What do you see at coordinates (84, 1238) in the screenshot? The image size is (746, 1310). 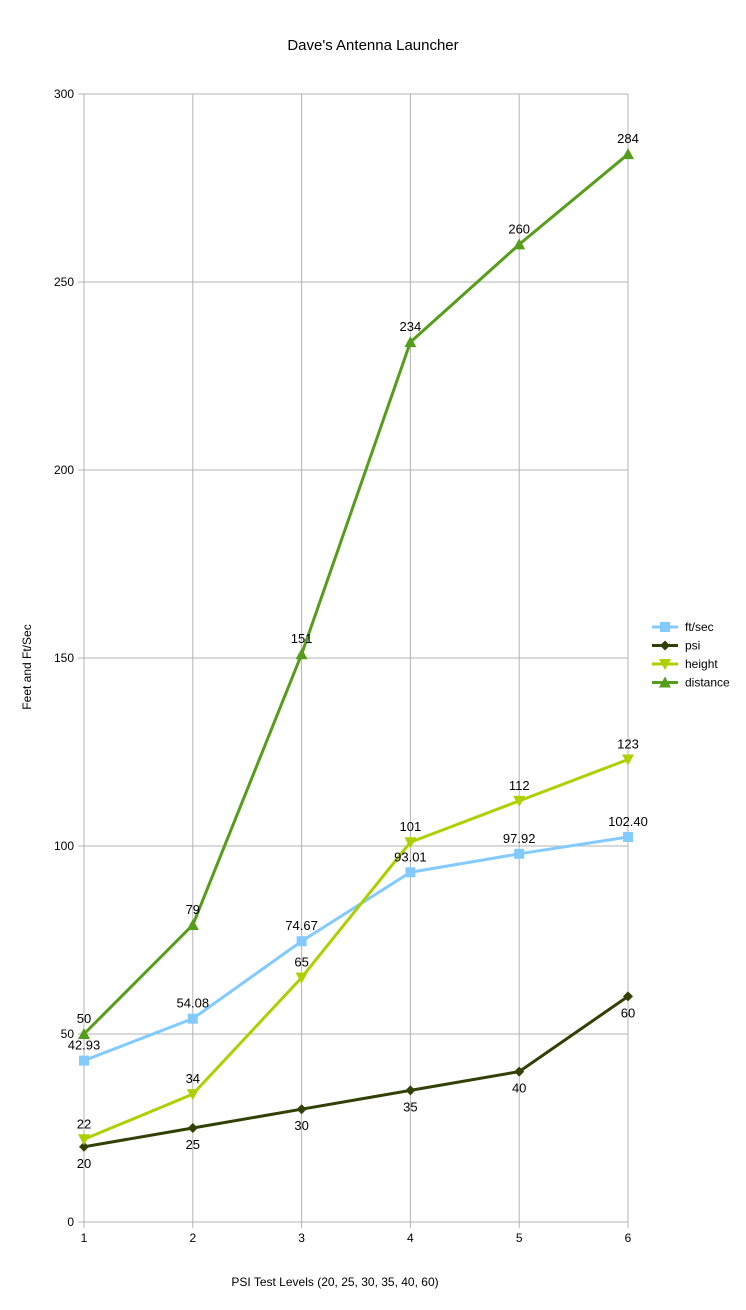 I see `x-tick-label: 1` at bounding box center [84, 1238].